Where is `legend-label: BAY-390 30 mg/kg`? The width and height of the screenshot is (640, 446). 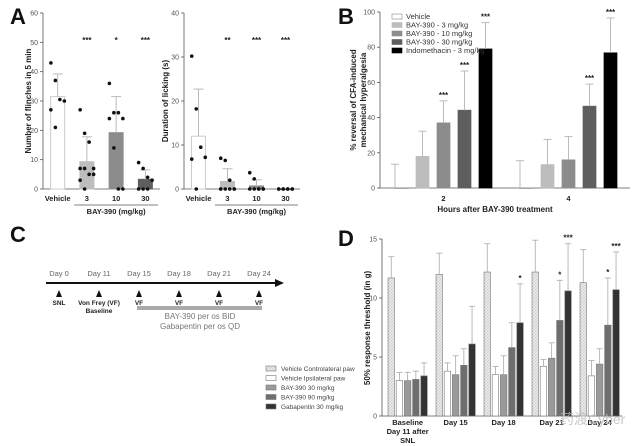 legend-label: BAY-390 30 mg/kg is located at coordinates (308, 388).